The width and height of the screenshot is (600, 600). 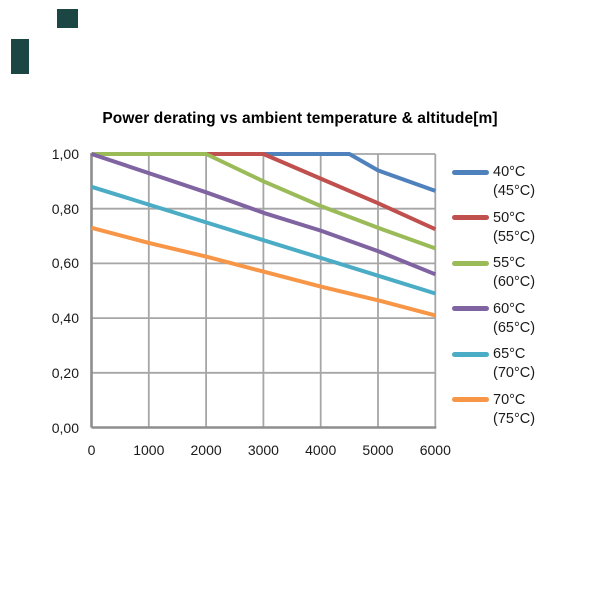 I want to click on legend-sublabel: (60°C), so click(x=514, y=282).